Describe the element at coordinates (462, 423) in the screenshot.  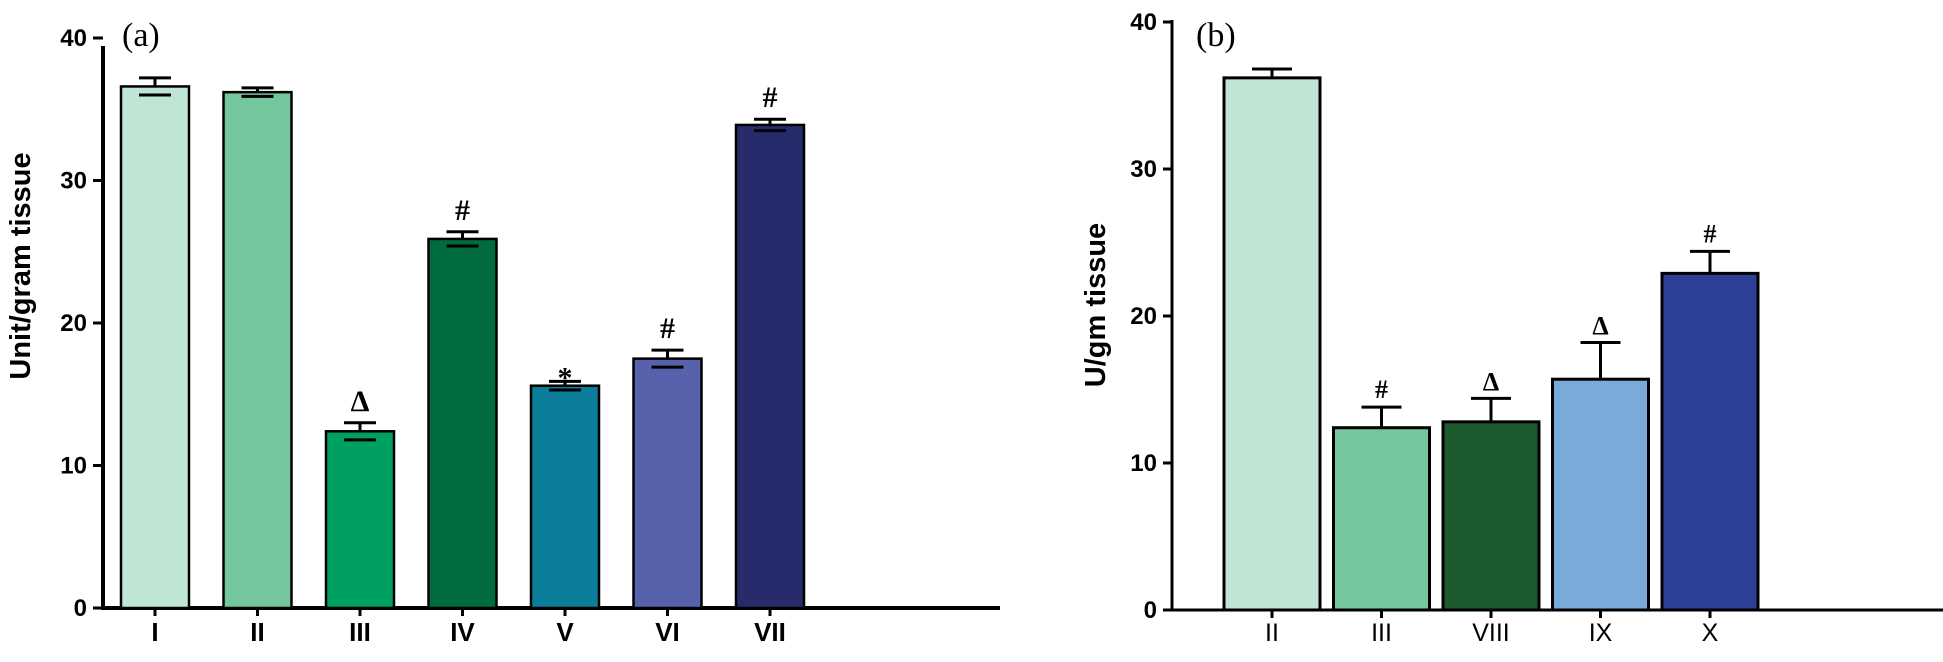
I see `panel-a-bar-iv` at that location.